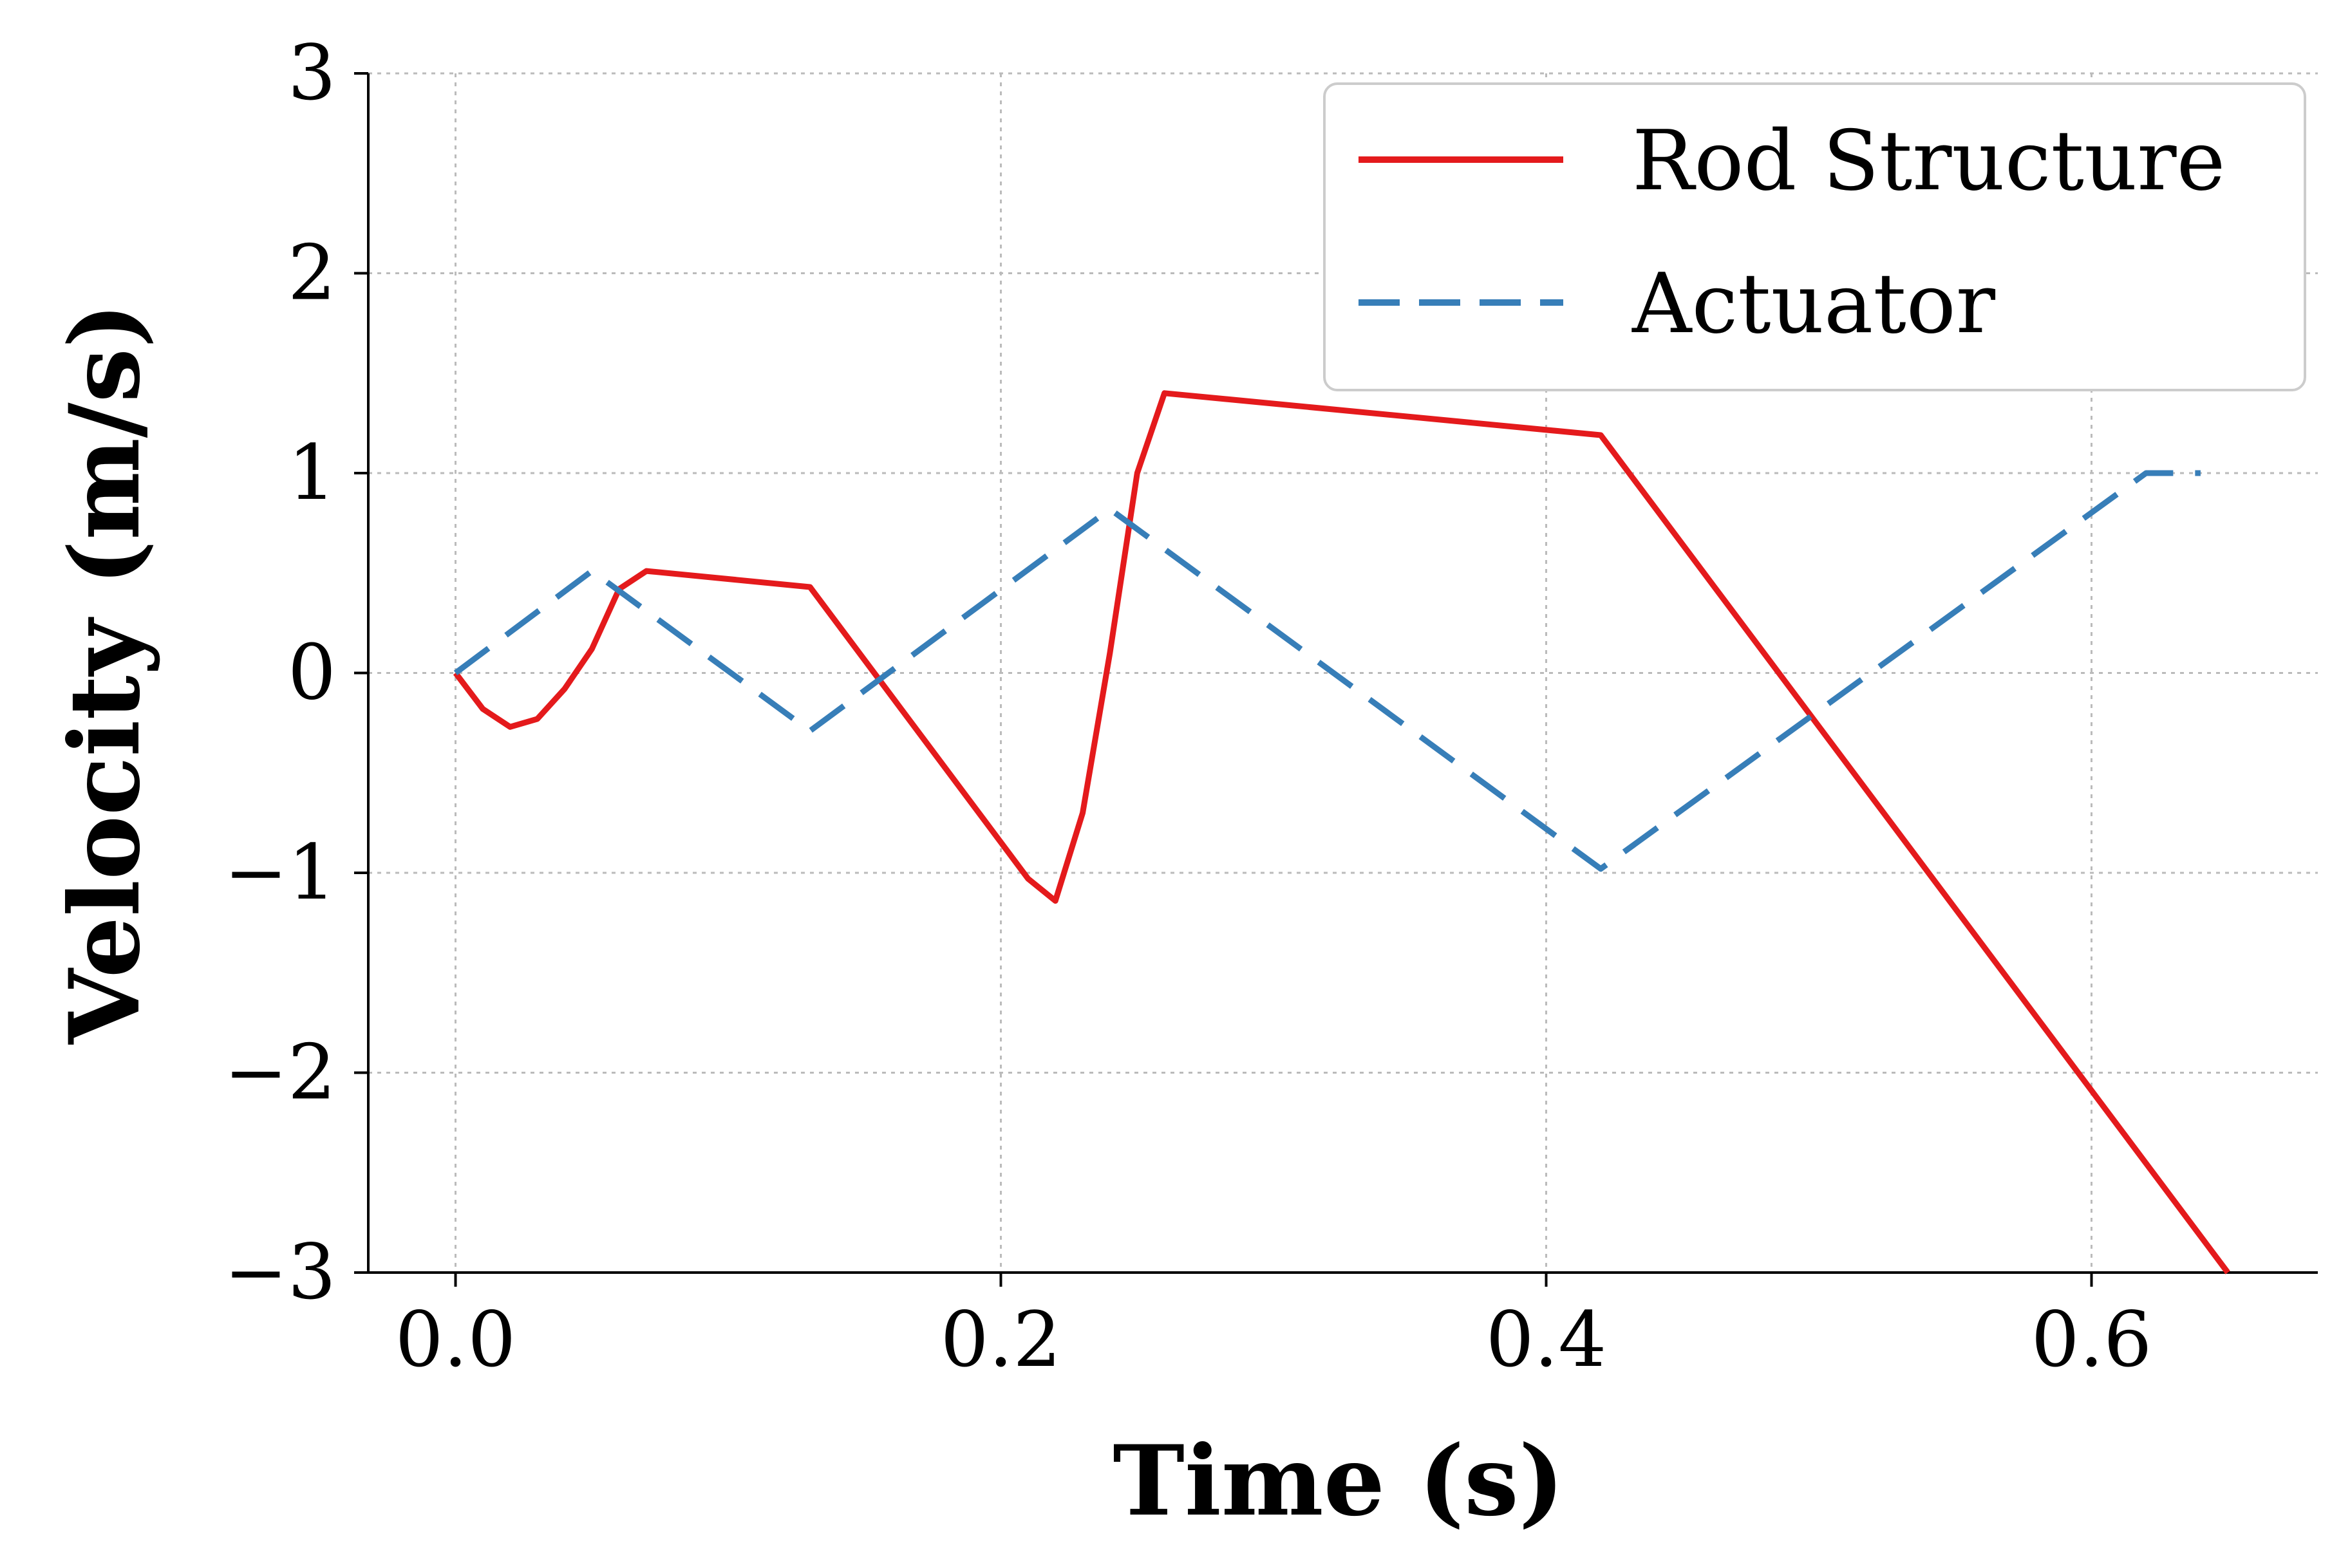 The width and height of the screenshot is (2341, 1568). Describe the element at coordinates (280, 873) in the screenshot. I see `y-tick-label: −1` at that location.